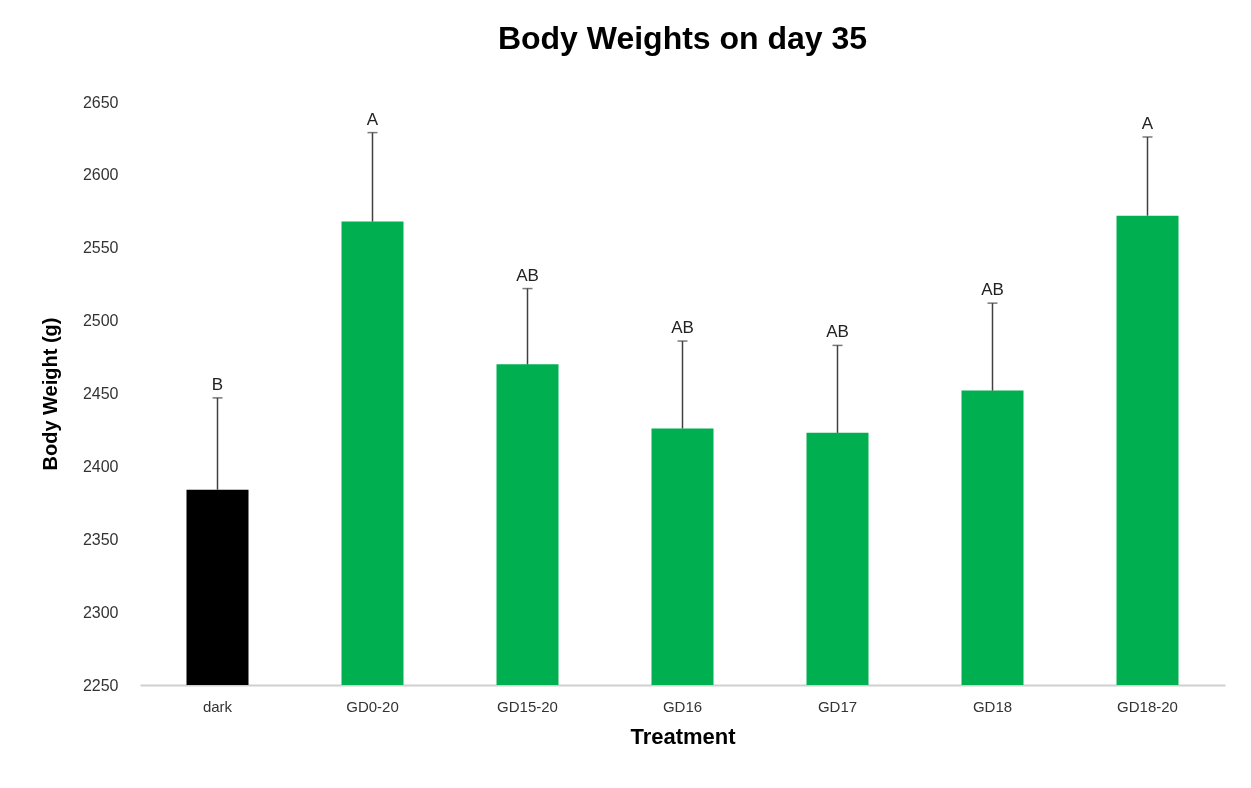 The height and width of the screenshot is (788, 1251). Describe the element at coordinates (100, 685) in the screenshot. I see `y-tick-label: 2250` at that location.